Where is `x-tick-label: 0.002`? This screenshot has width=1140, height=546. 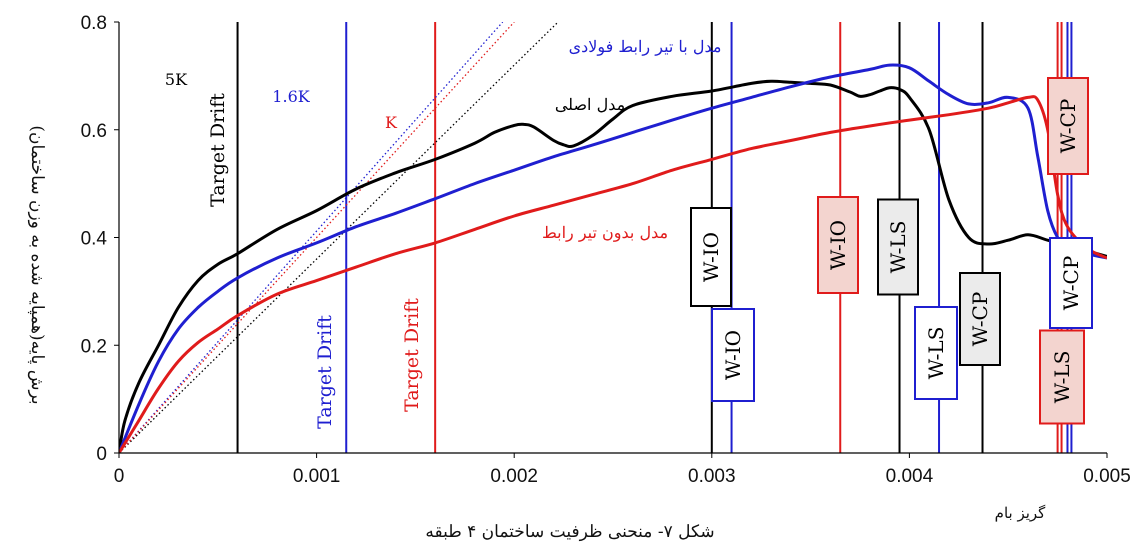 x-tick-label: 0.002 is located at coordinates (514, 476).